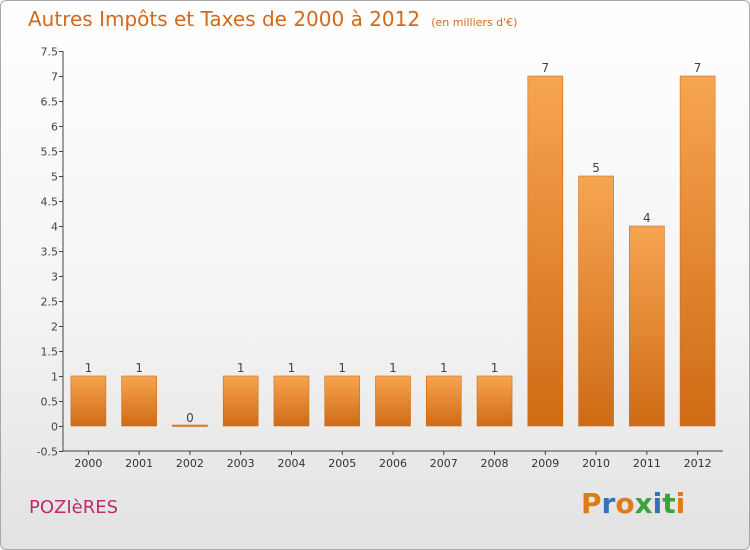 The width and height of the screenshot is (750, 550). Describe the element at coordinates (54, 127) in the screenshot. I see `y-tick-label: 6` at that location.